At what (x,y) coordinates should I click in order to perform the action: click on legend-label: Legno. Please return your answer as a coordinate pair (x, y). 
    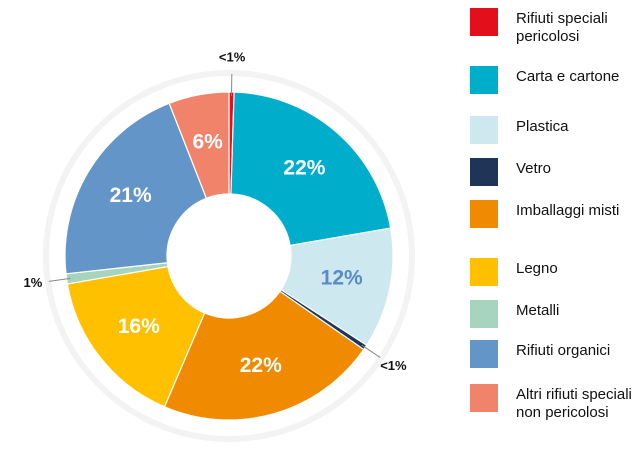
    Looking at the image, I should click on (537, 268).